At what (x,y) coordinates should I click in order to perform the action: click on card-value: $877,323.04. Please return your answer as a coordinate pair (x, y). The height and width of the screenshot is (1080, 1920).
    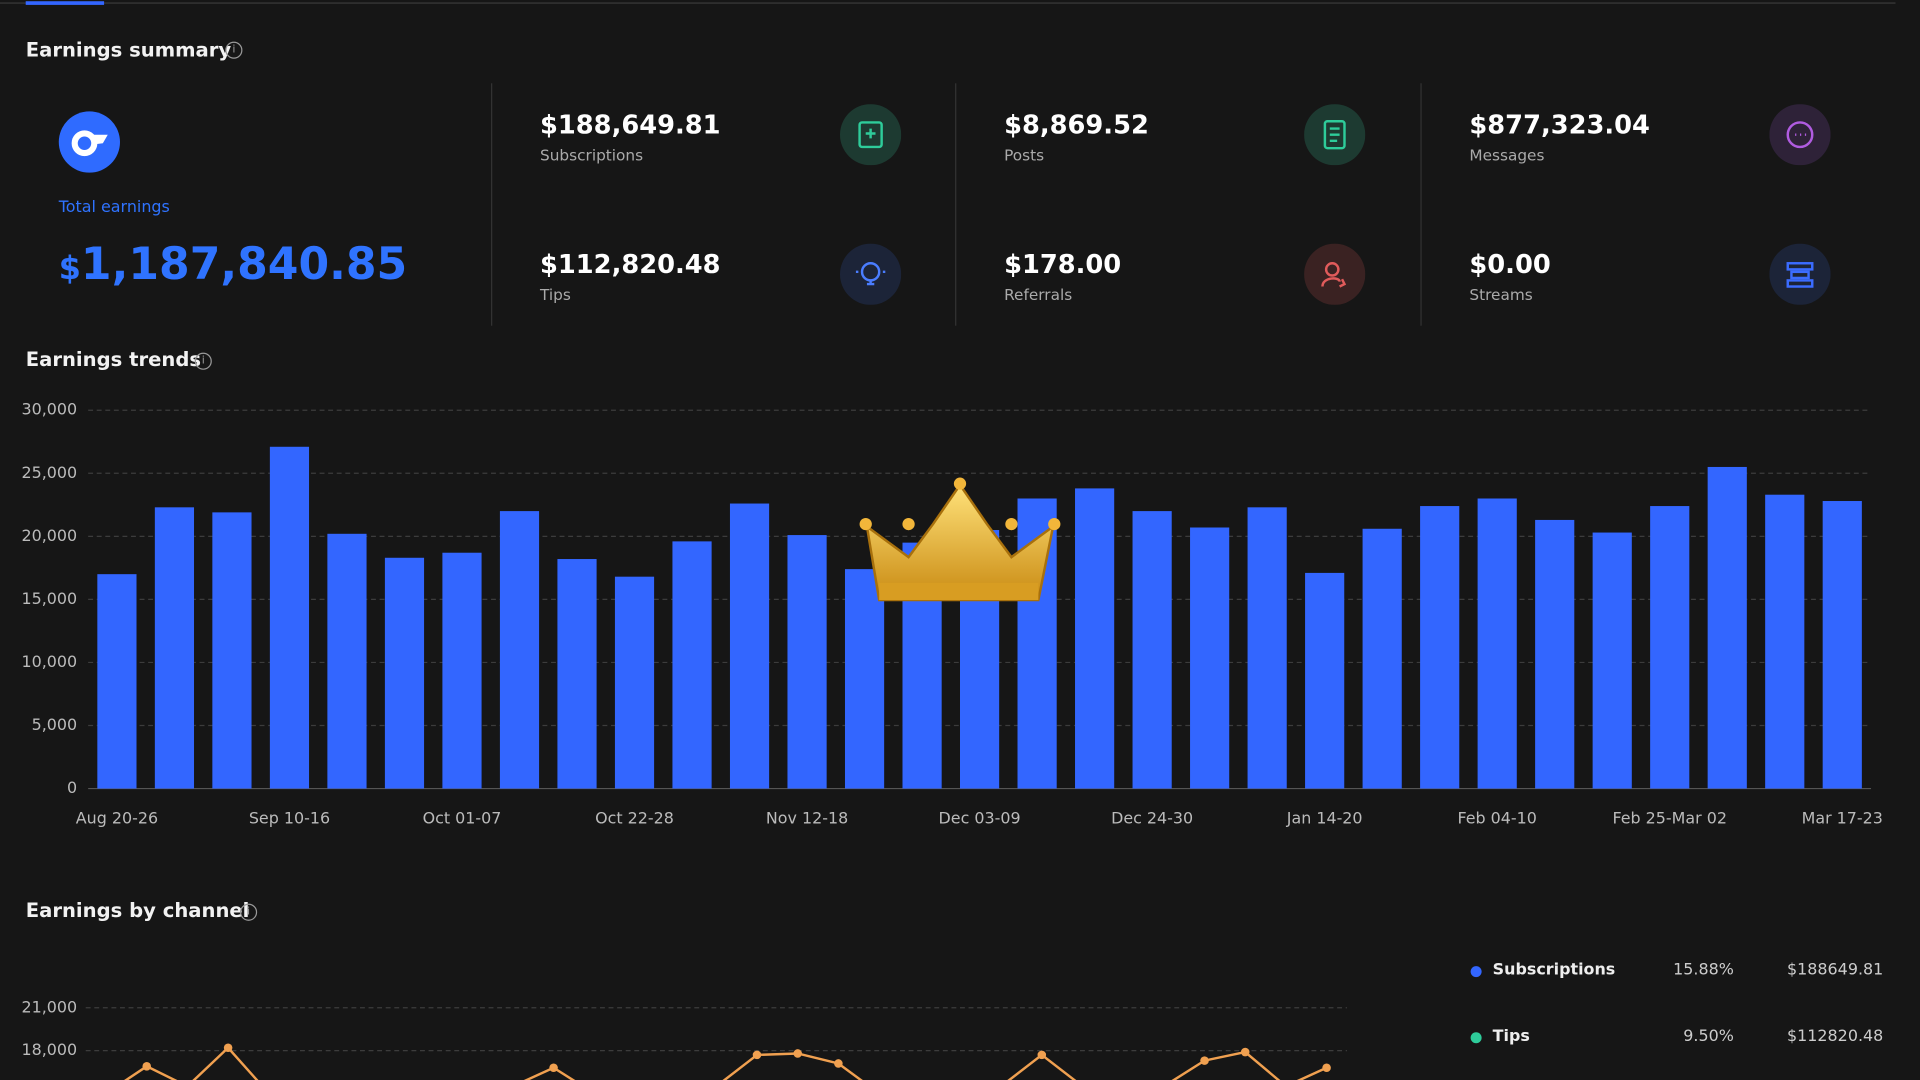
    Looking at the image, I should click on (1559, 125).